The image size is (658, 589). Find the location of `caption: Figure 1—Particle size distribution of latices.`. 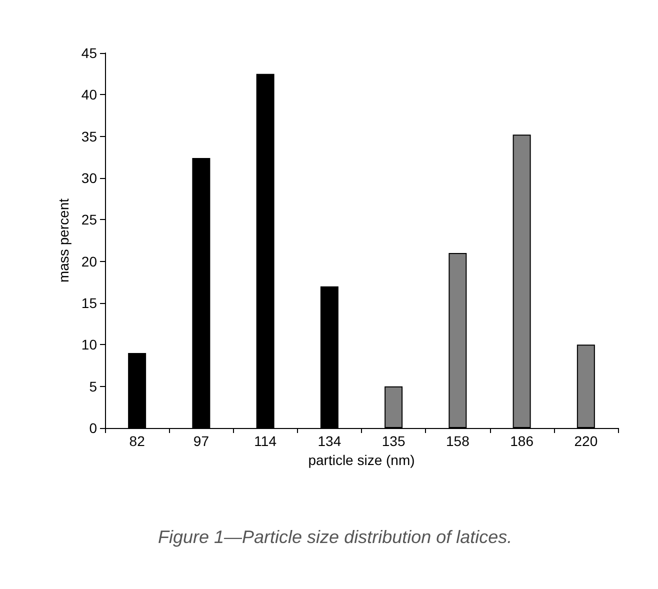

caption: Figure 1—Particle size distribution of latices. is located at coordinates (335, 537).